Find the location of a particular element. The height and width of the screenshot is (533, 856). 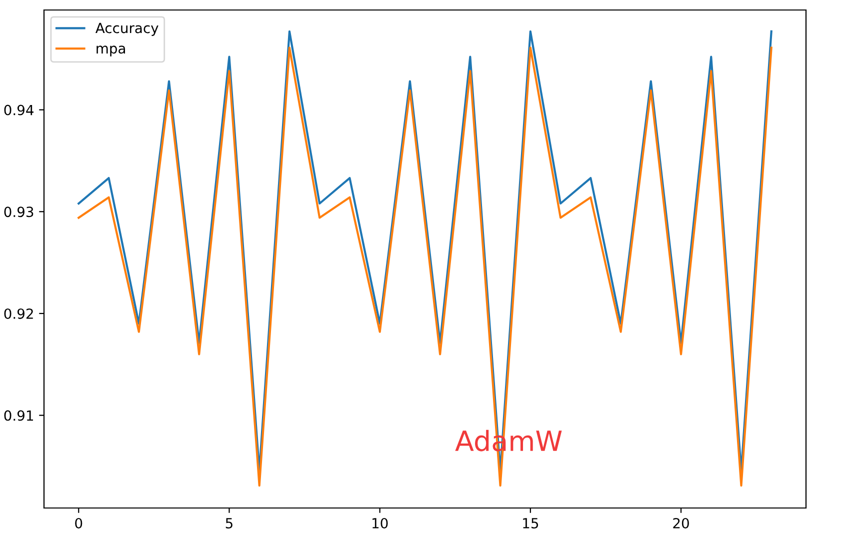

x-tick-label: 20 is located at coordinates (681, 523).